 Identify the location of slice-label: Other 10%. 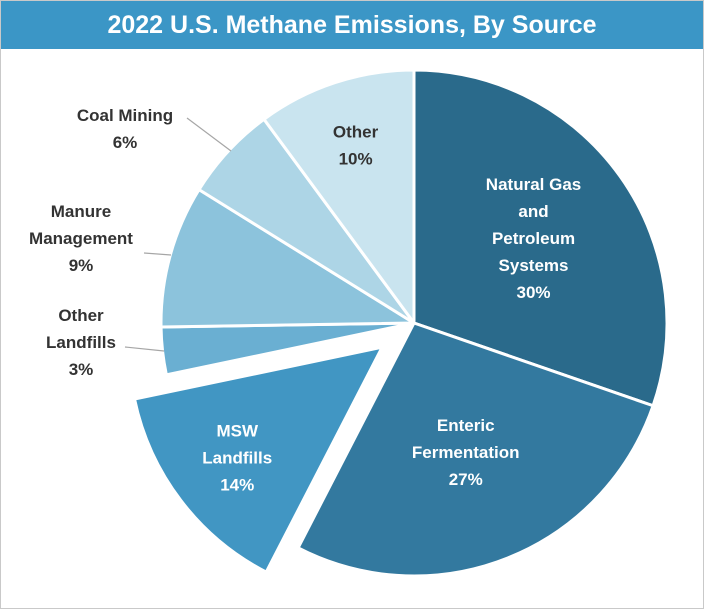
(356, 146).